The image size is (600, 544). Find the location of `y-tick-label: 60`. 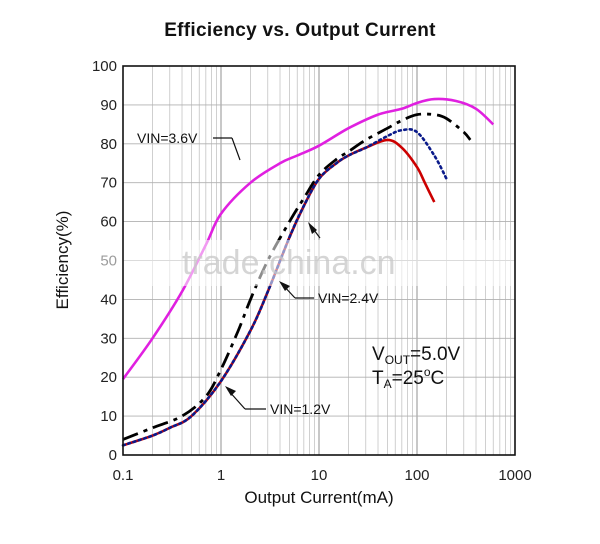

y-tick-label: 60 is located at coordinates (108, 222).